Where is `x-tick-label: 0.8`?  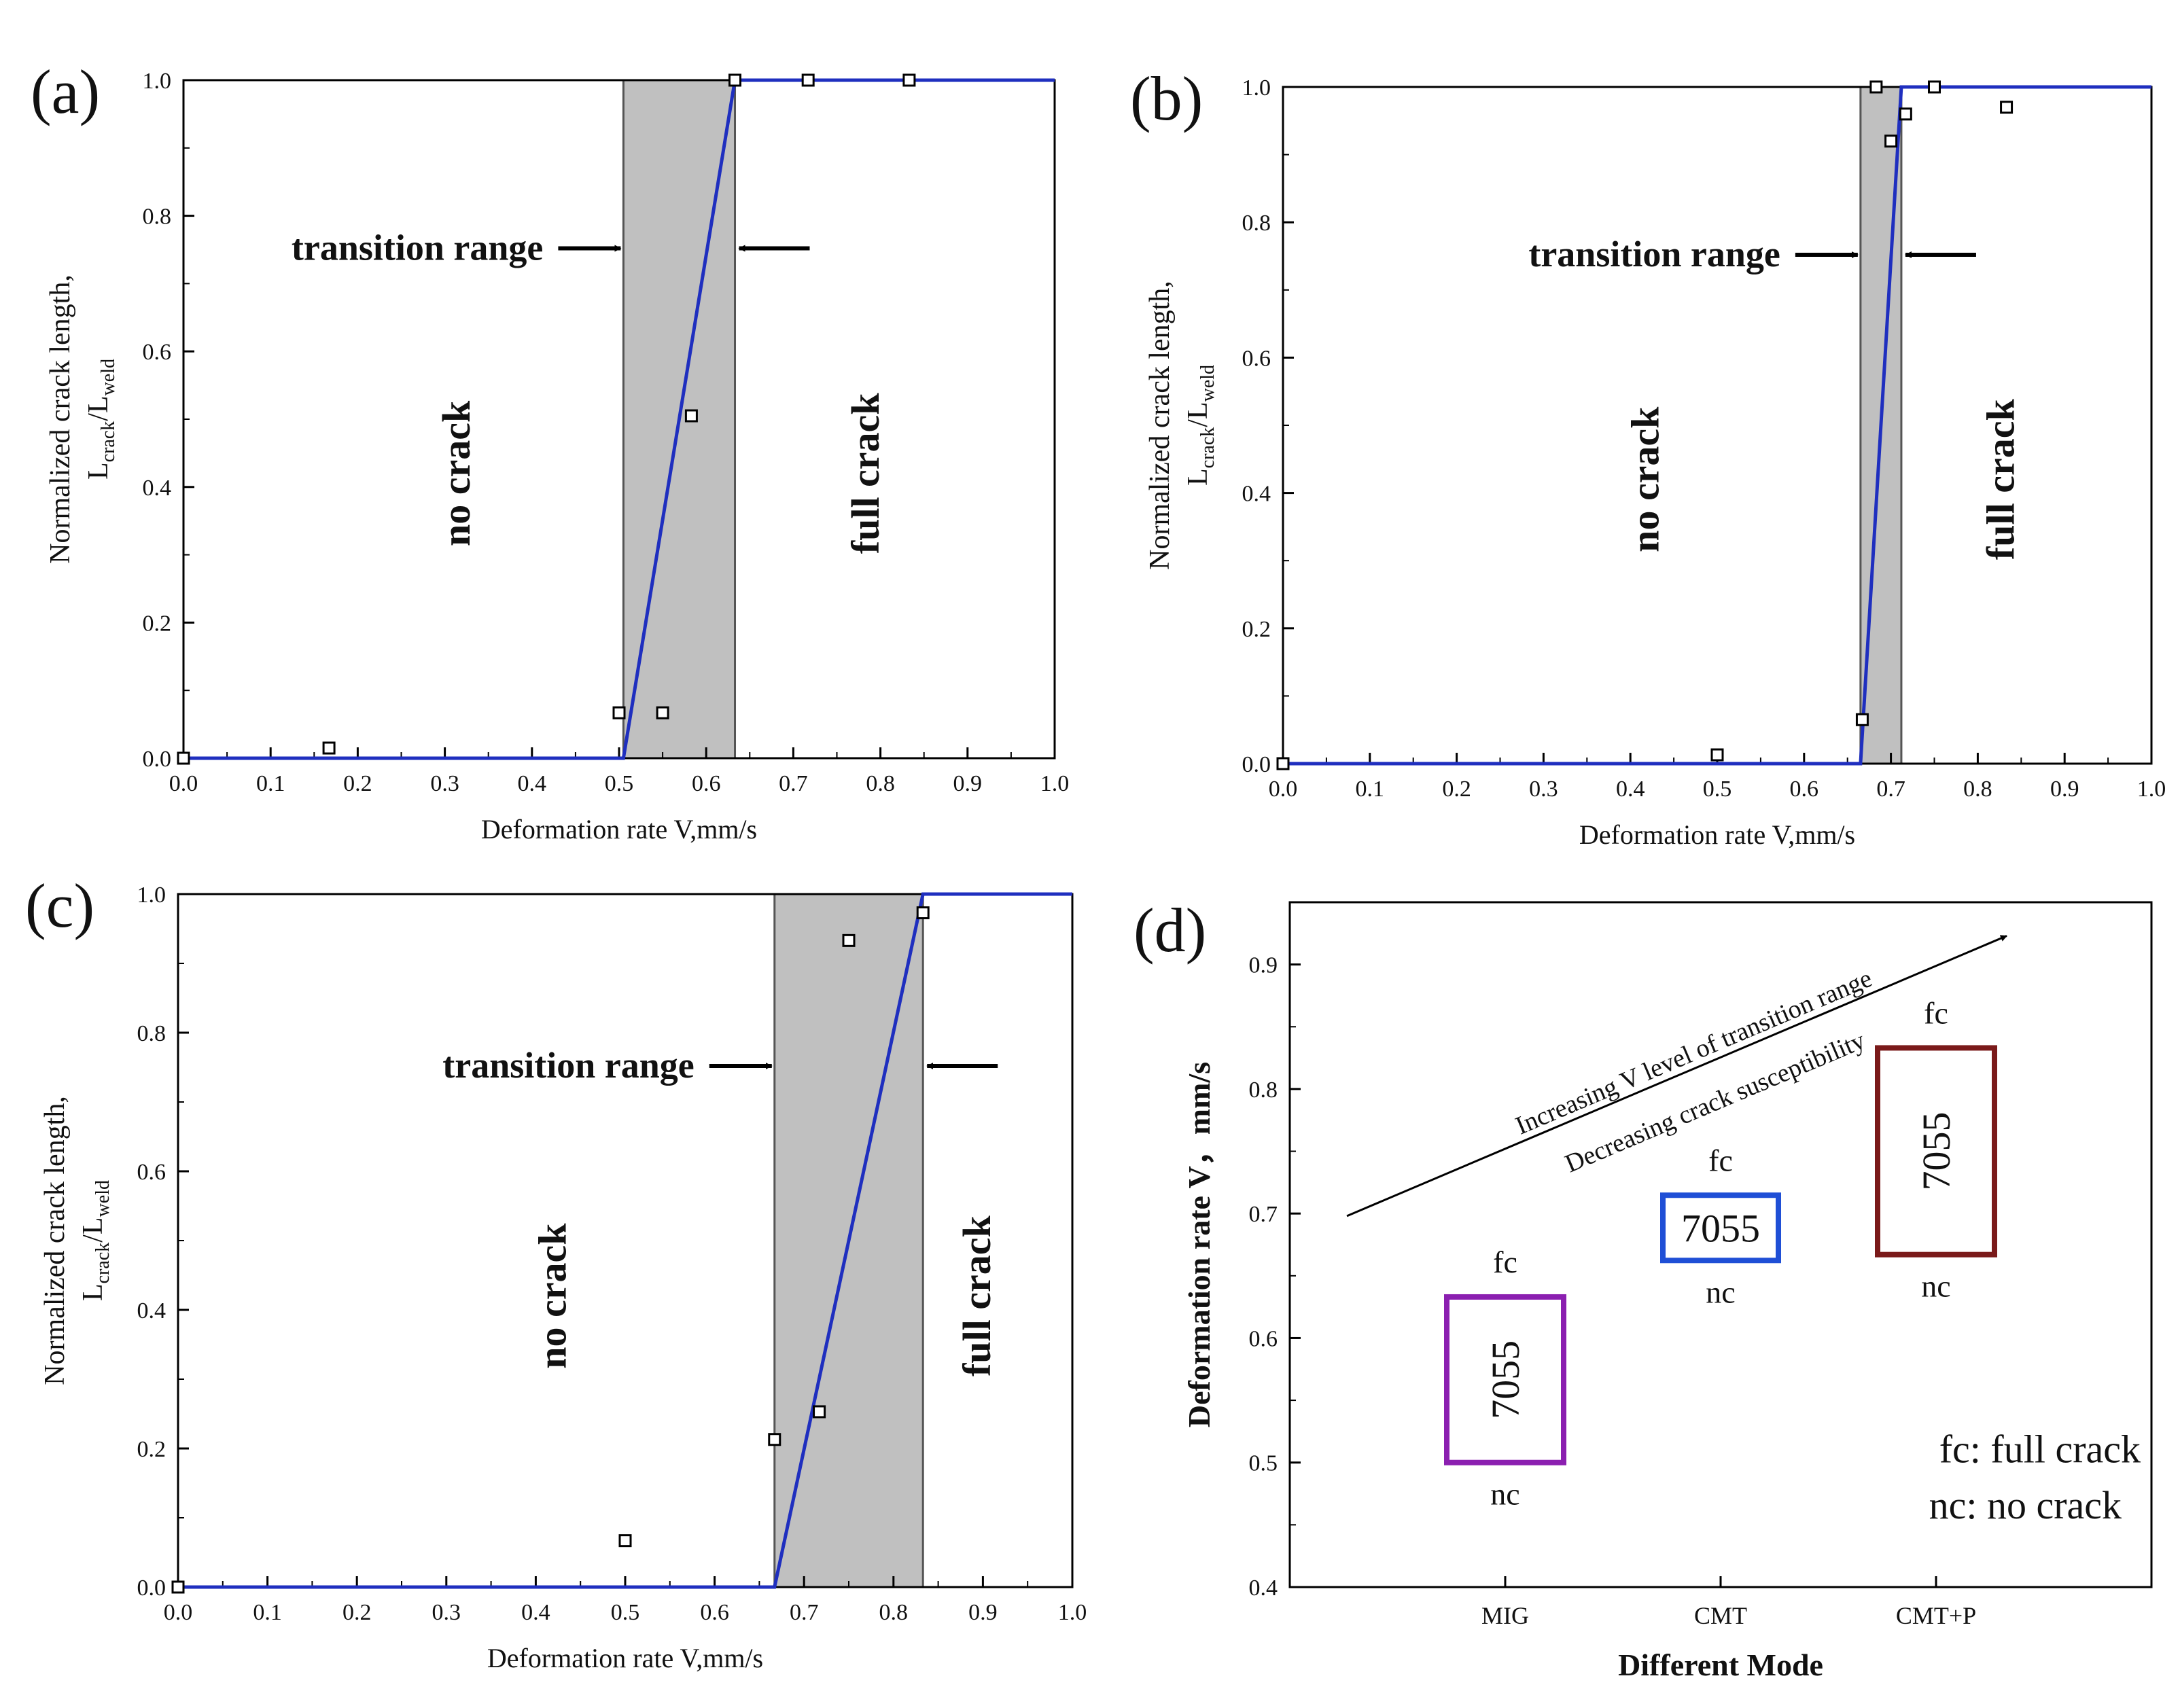 x-tick-label: 0.8 is located at coordinates (880, 783).